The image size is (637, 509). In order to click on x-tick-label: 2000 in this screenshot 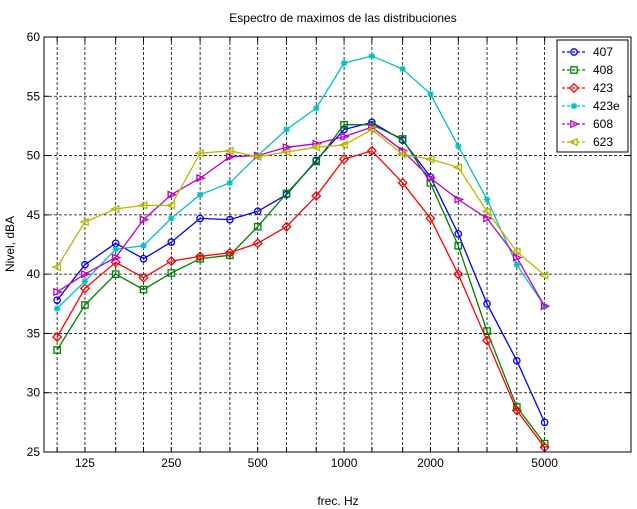, I will do `click(430, 463)`.